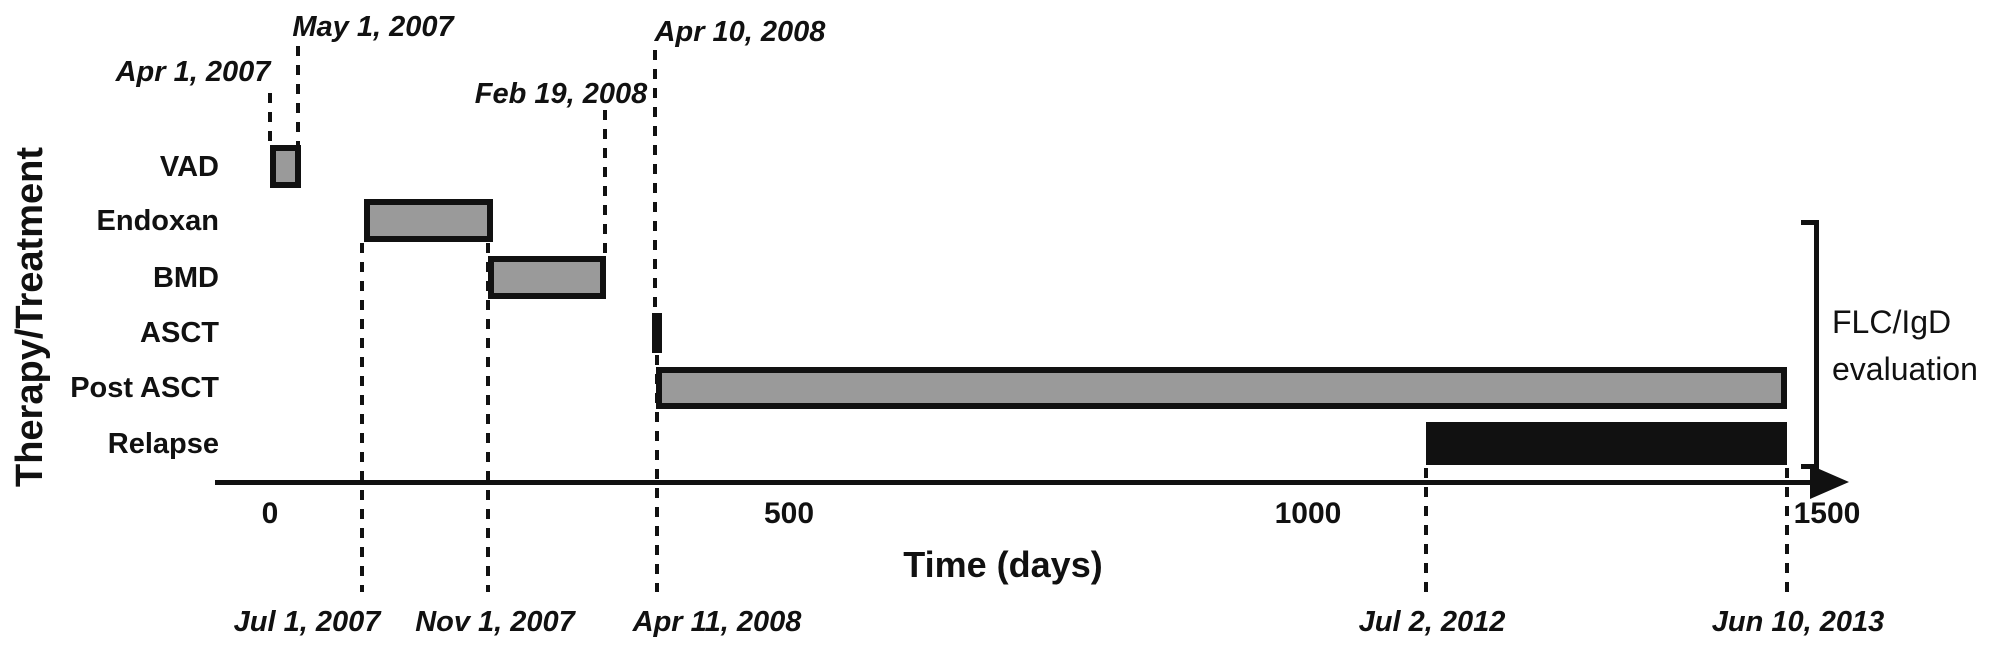 The width and height of the screenshot is (2008, 656). What do you see at coordinates (1023, 482) in the screenshot?
I see `x-axis-line` at bounding box center [1023, 482].